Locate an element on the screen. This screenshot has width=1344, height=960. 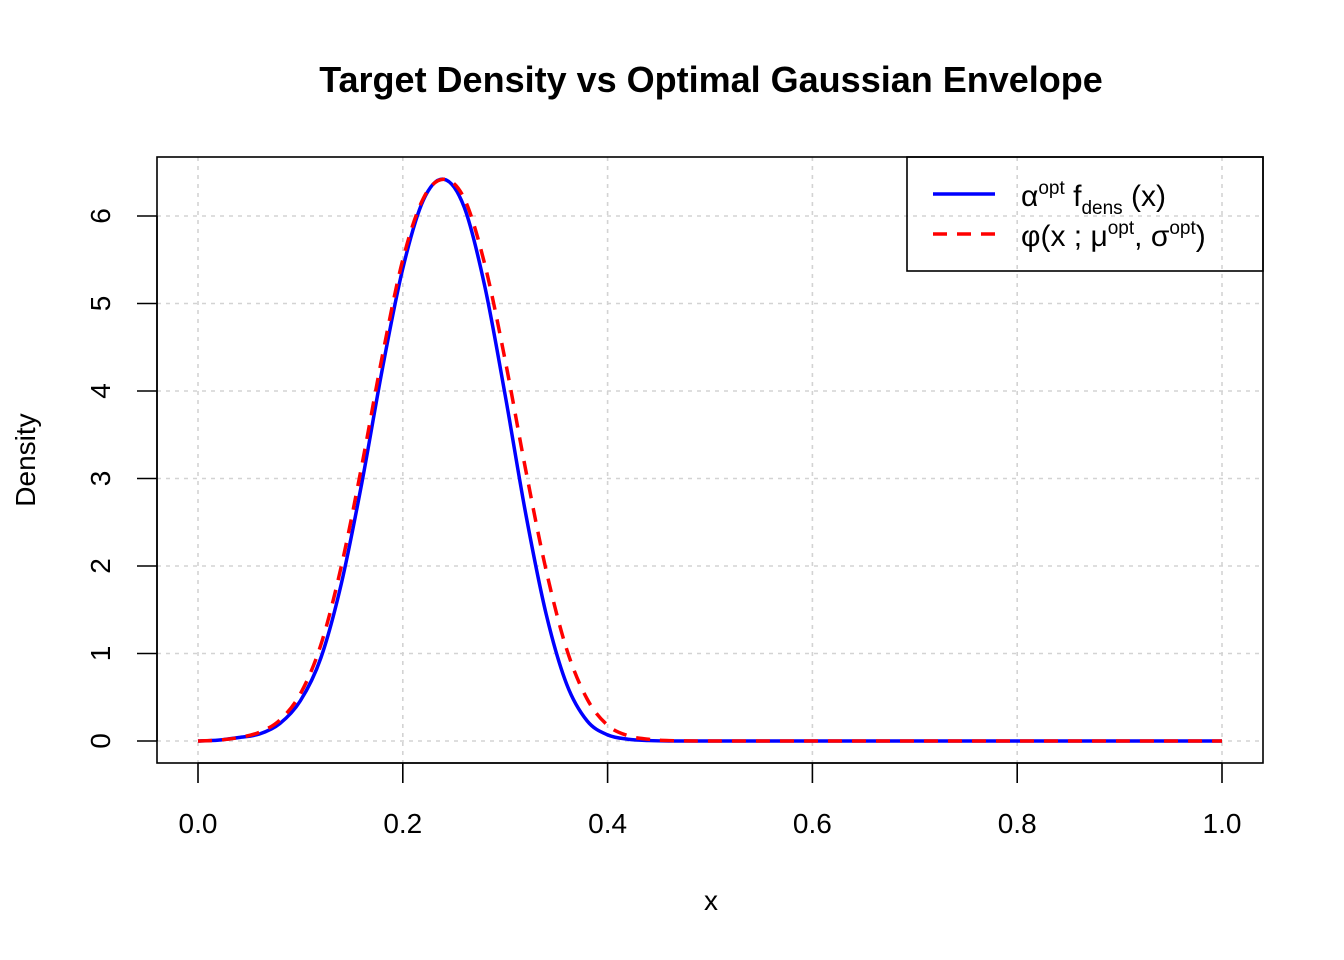
legend: αopt fdens (x) φ(x ; μopt, σopt) is located at coordinates (1085, 214).